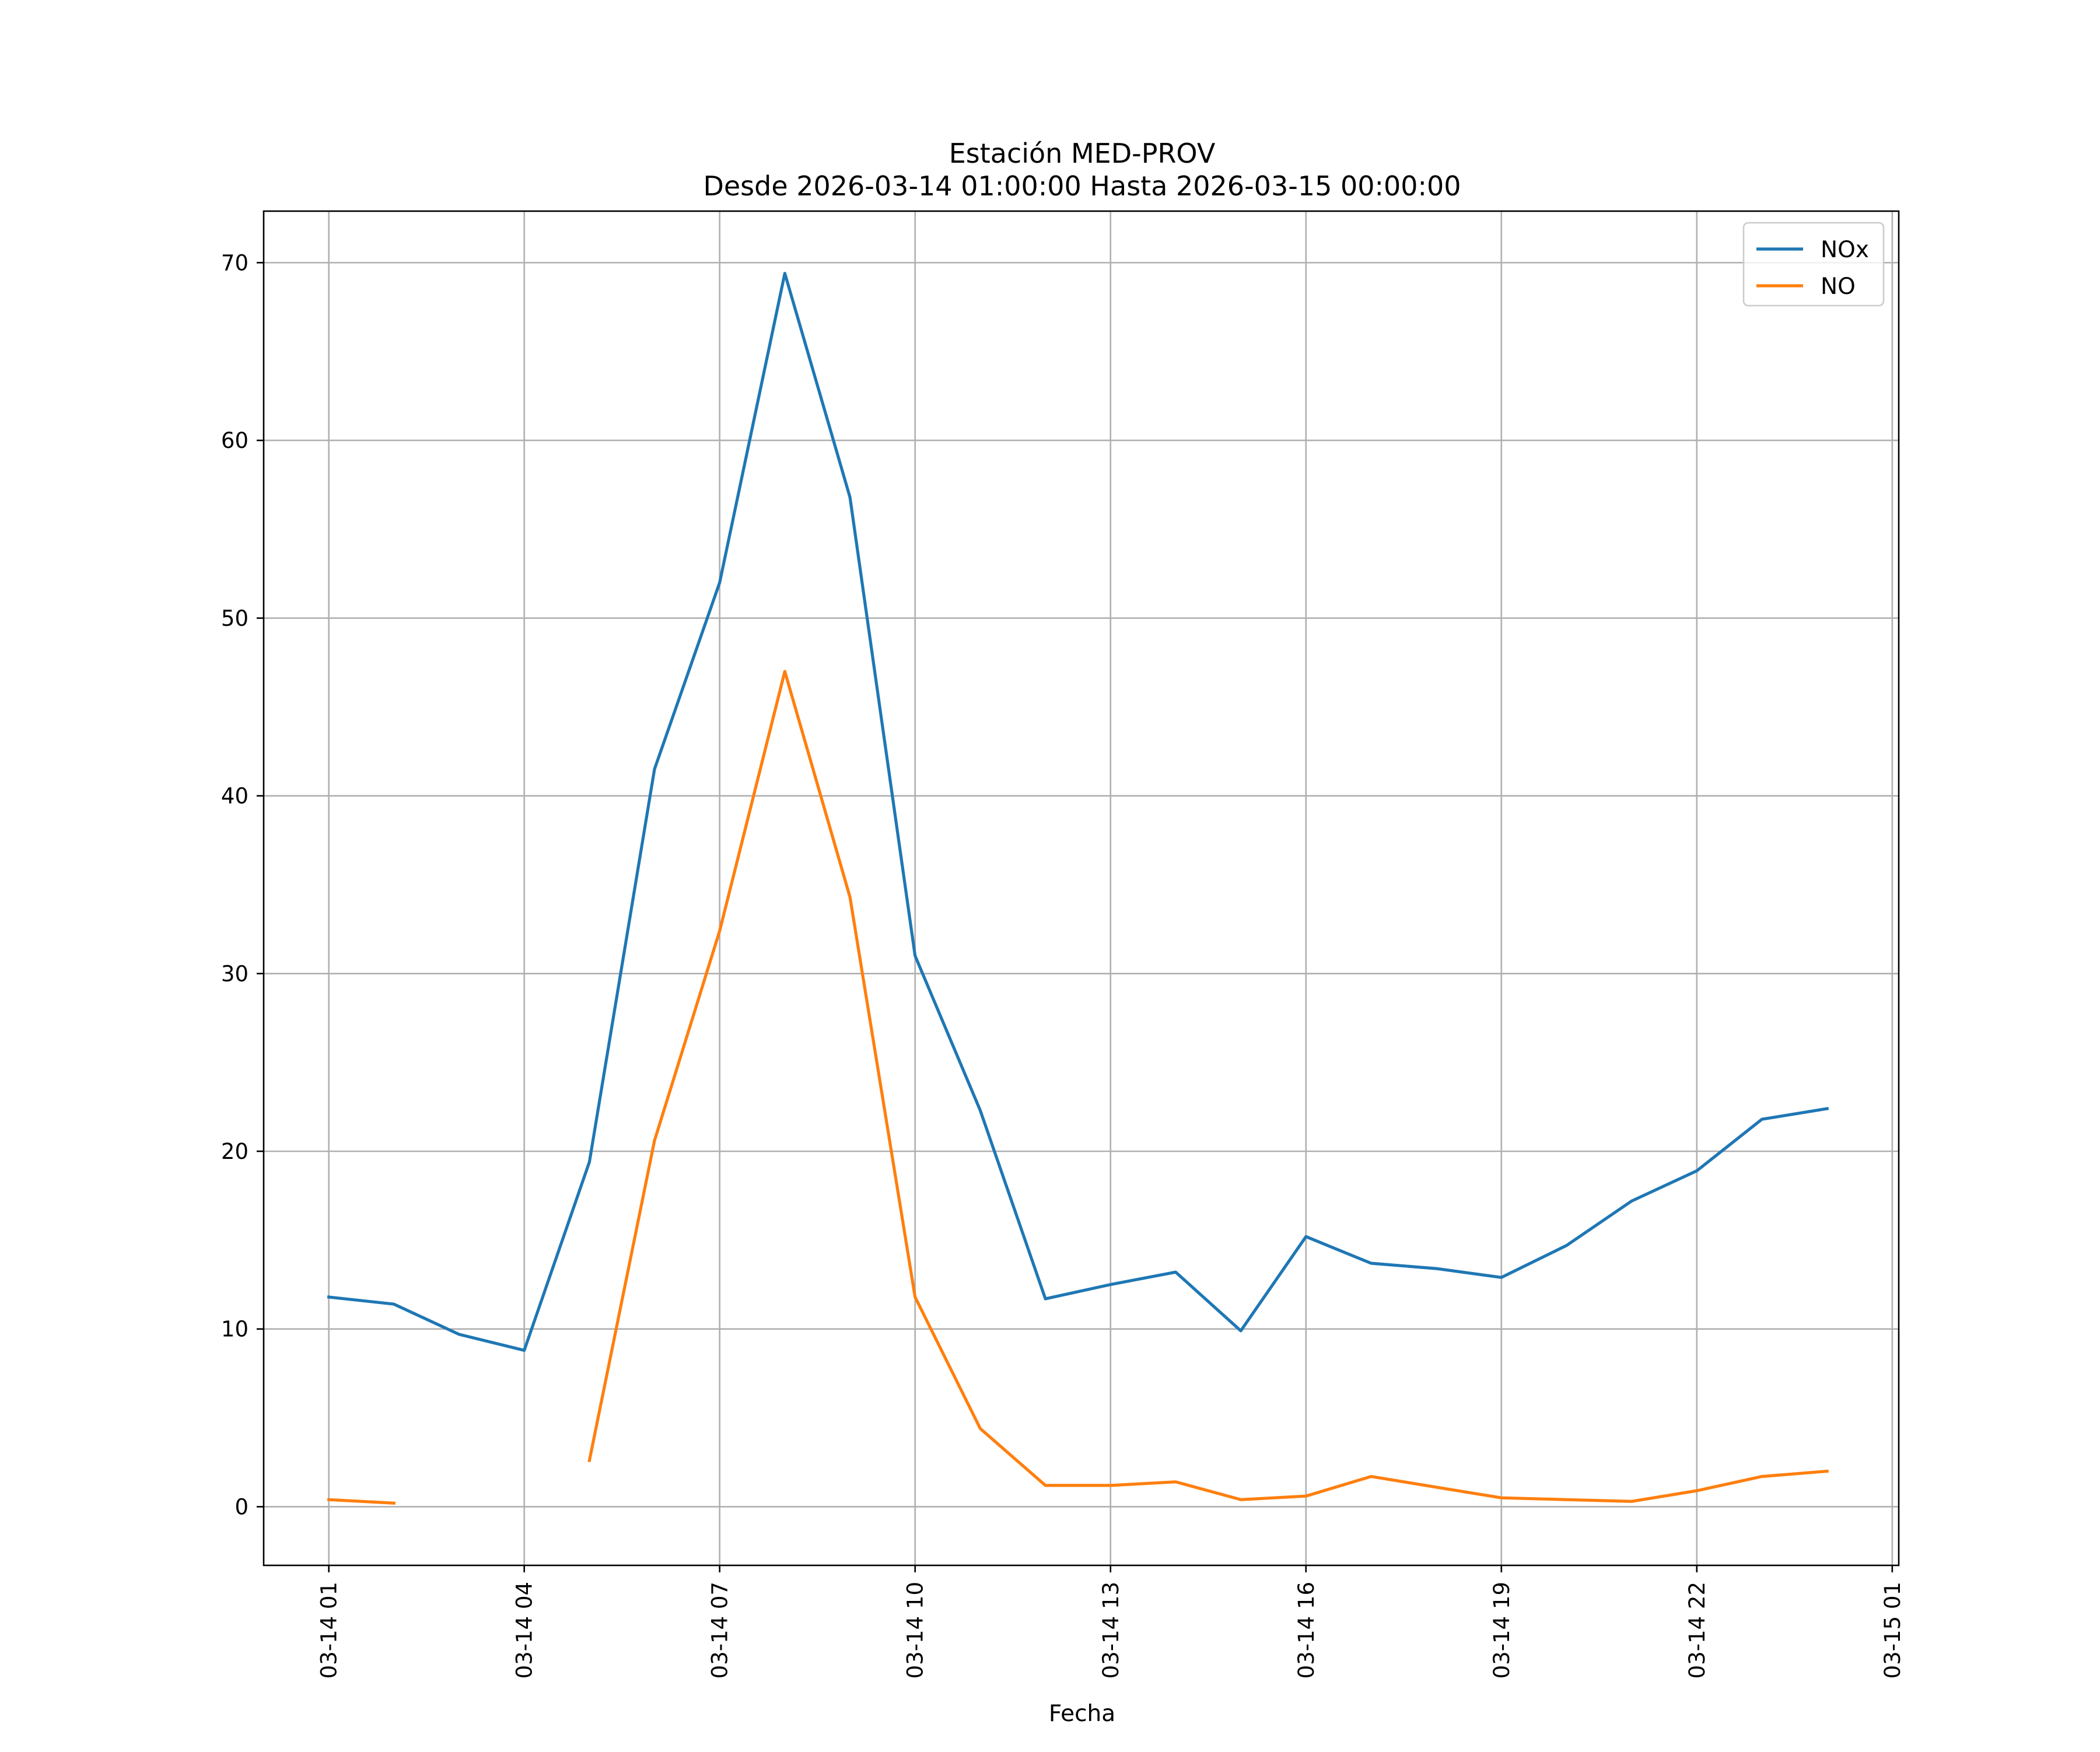  What do you see at coordinates (1845, 250) in the screenshot?
I see `legend-label-nox: NOx` at bounding box center [1845, 250].